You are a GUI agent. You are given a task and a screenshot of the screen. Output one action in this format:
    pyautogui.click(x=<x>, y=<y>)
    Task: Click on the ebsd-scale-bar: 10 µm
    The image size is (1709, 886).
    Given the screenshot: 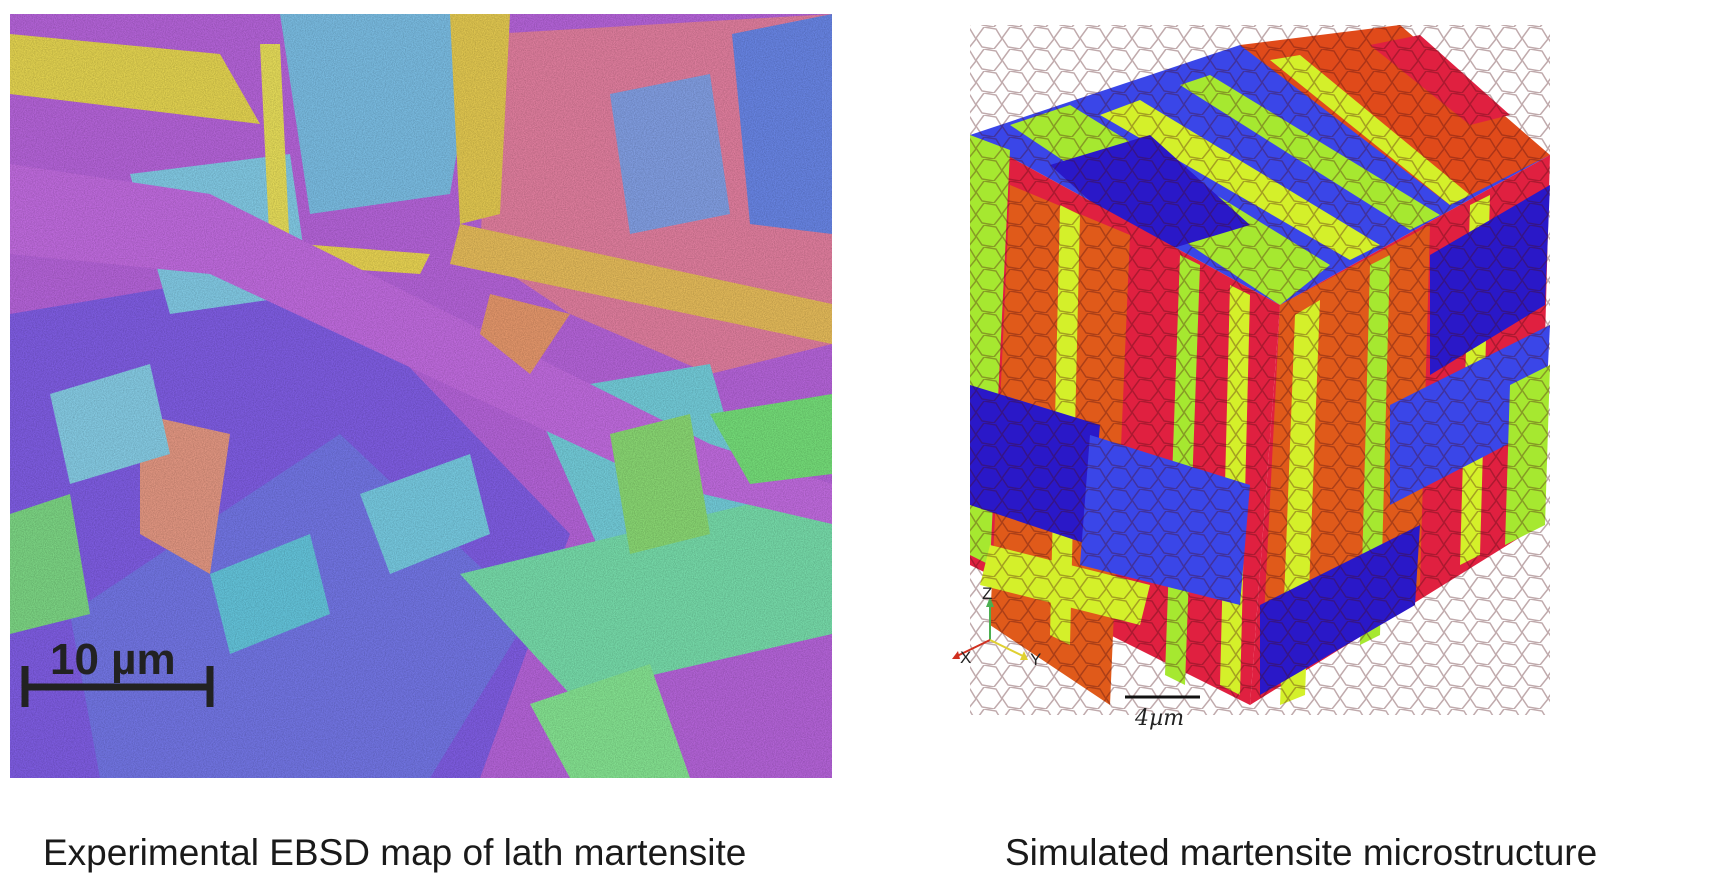 What is the action you would take?
    pyautogui.click(x=117, y=671)
    